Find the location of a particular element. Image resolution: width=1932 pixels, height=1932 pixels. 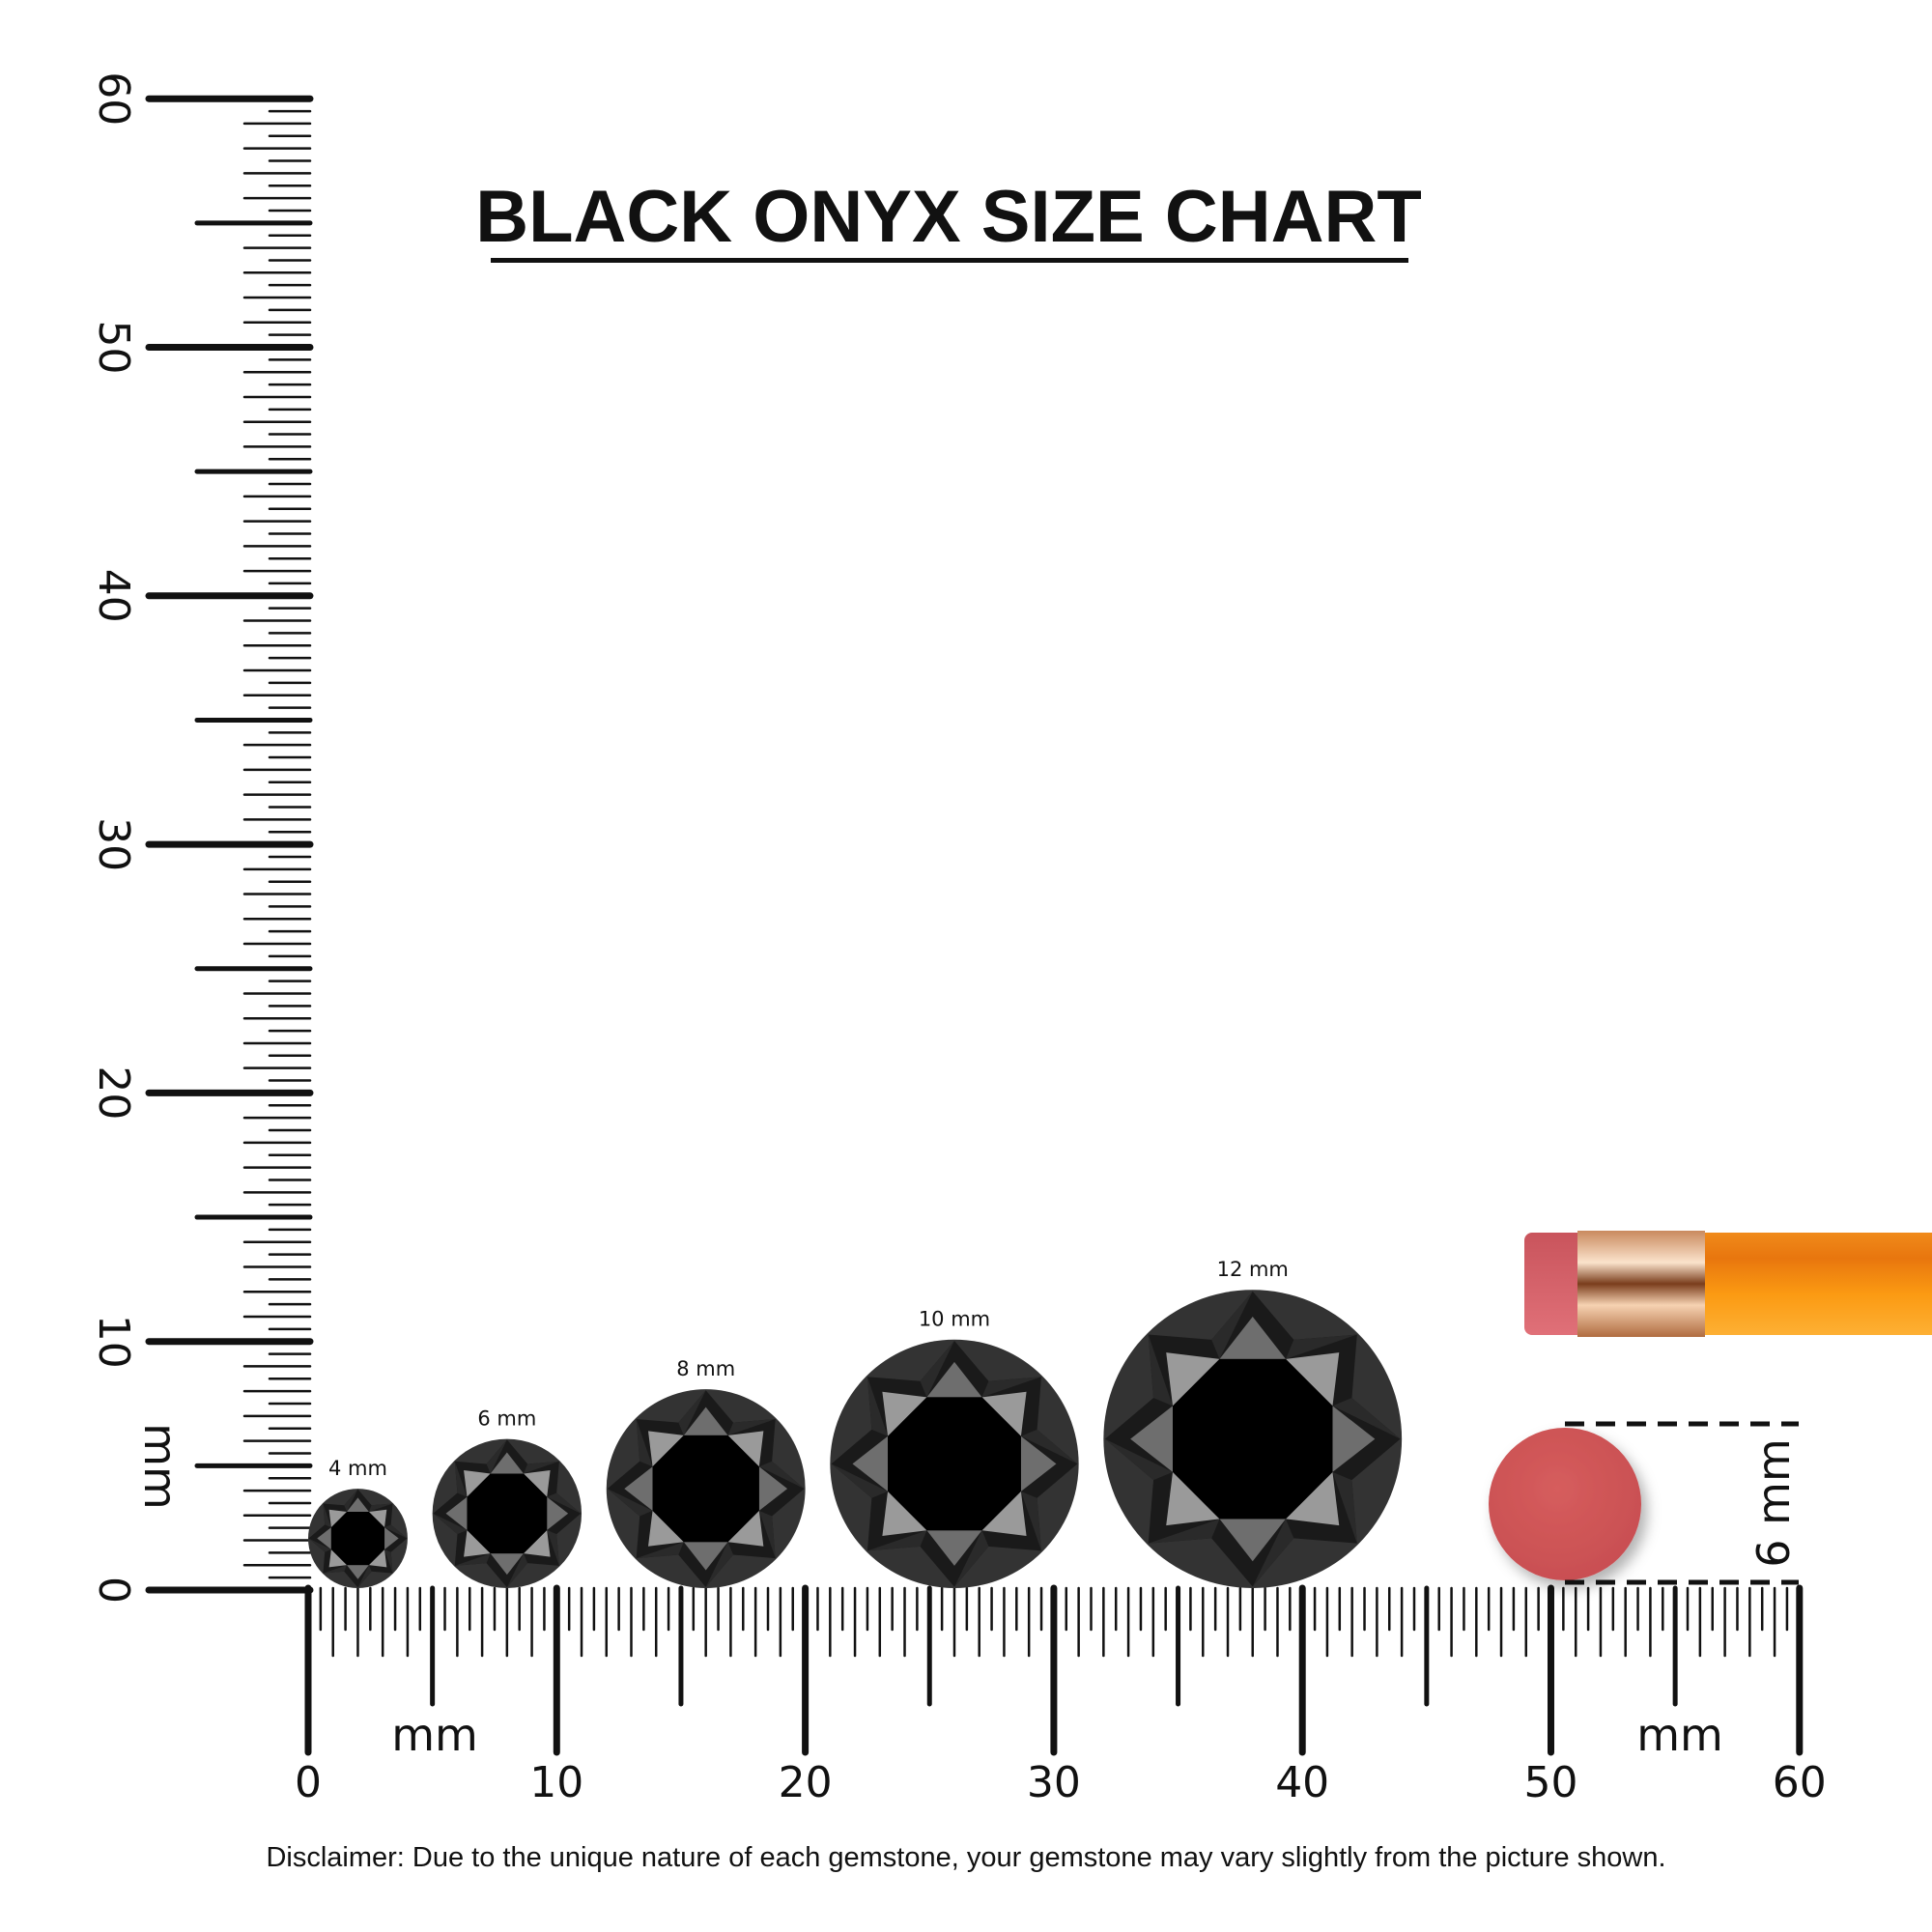

pencil-body is located at coordinates (1818, 1284).